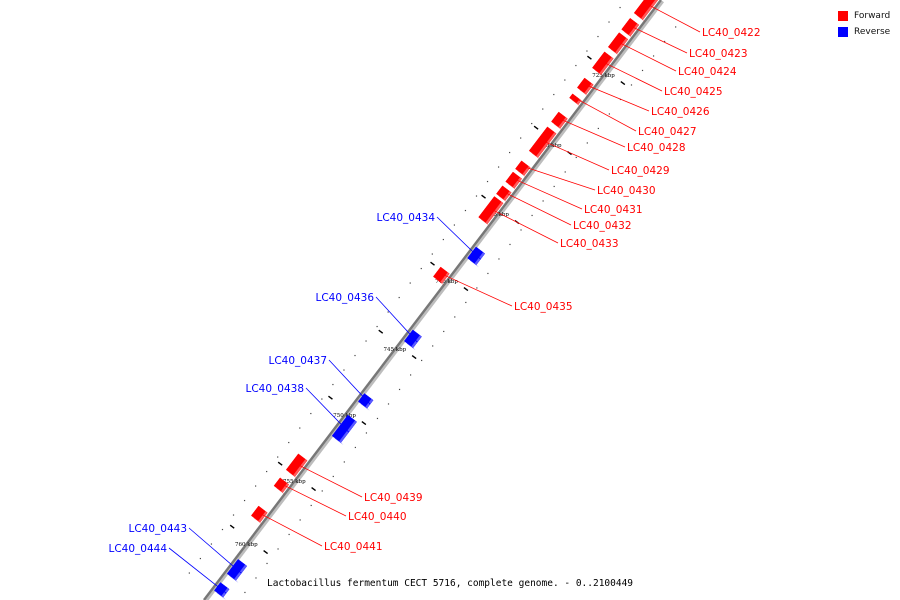  Describe the element at coordinates (340, 500) in the screenshot. I see `gene-lc40_0440: LC40_0440` at that location.